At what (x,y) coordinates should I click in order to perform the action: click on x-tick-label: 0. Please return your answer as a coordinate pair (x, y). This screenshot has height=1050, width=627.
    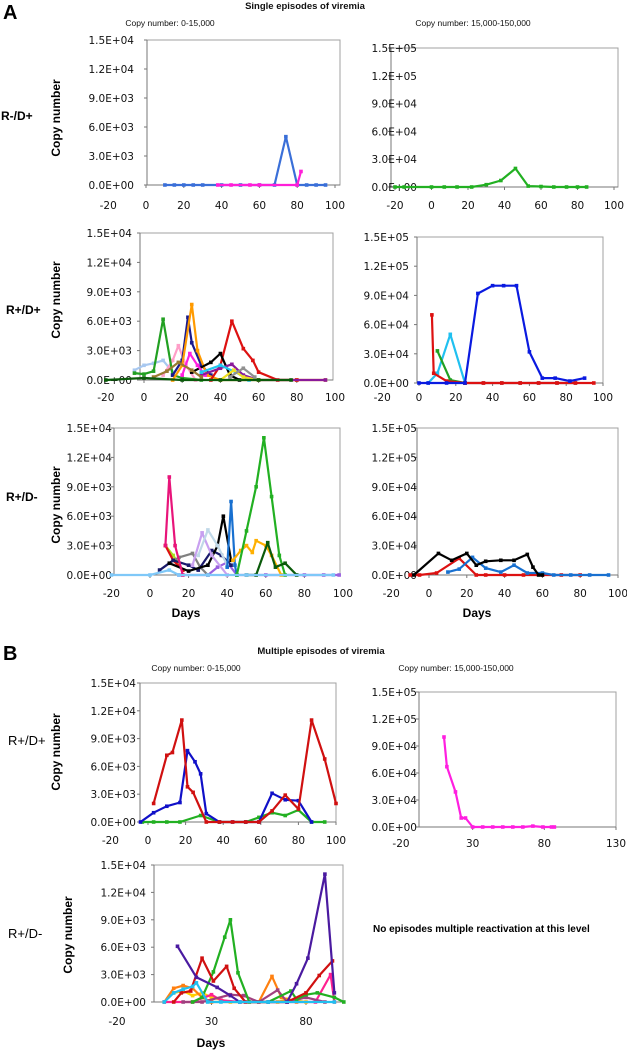
    Looking at the image, I should click on (148, 841).